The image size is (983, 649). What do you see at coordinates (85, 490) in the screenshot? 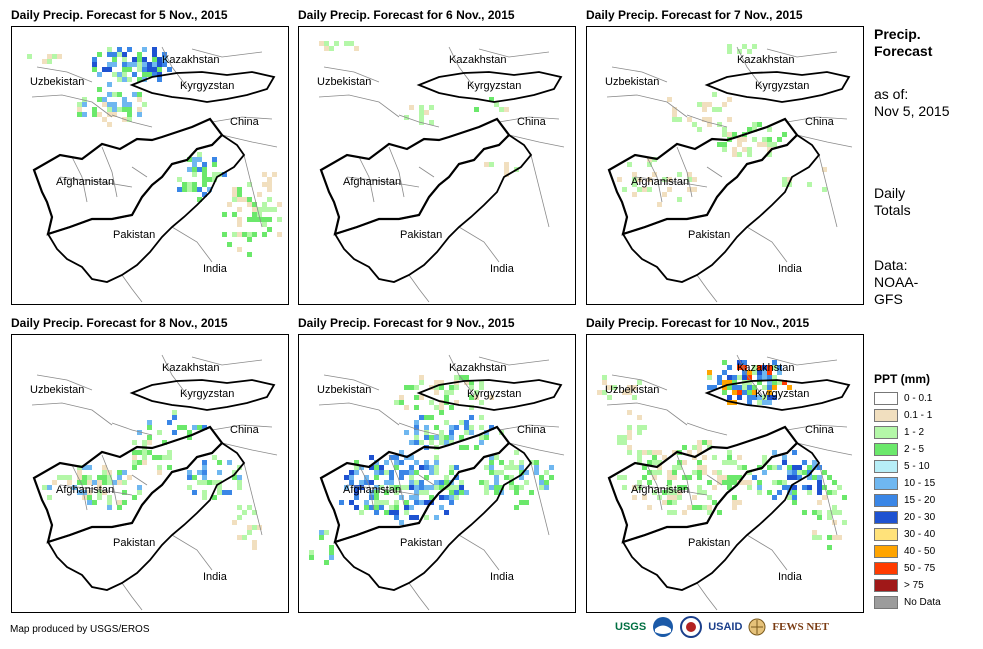
I see `country-label-afghanistan: Afghanistan` at bounding box center [85, 490].